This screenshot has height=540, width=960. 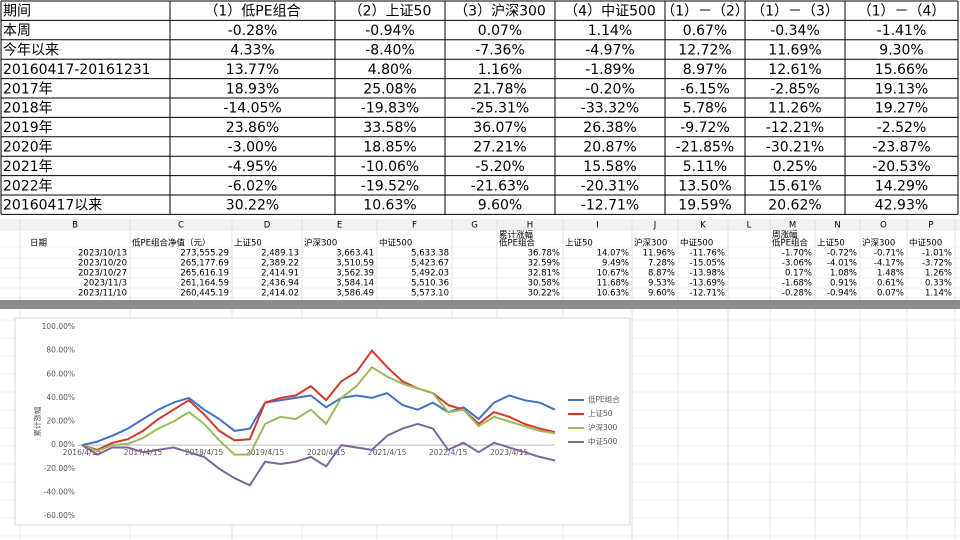 I want to click on table-cell: -19.83%, so click(x=390, y=109).